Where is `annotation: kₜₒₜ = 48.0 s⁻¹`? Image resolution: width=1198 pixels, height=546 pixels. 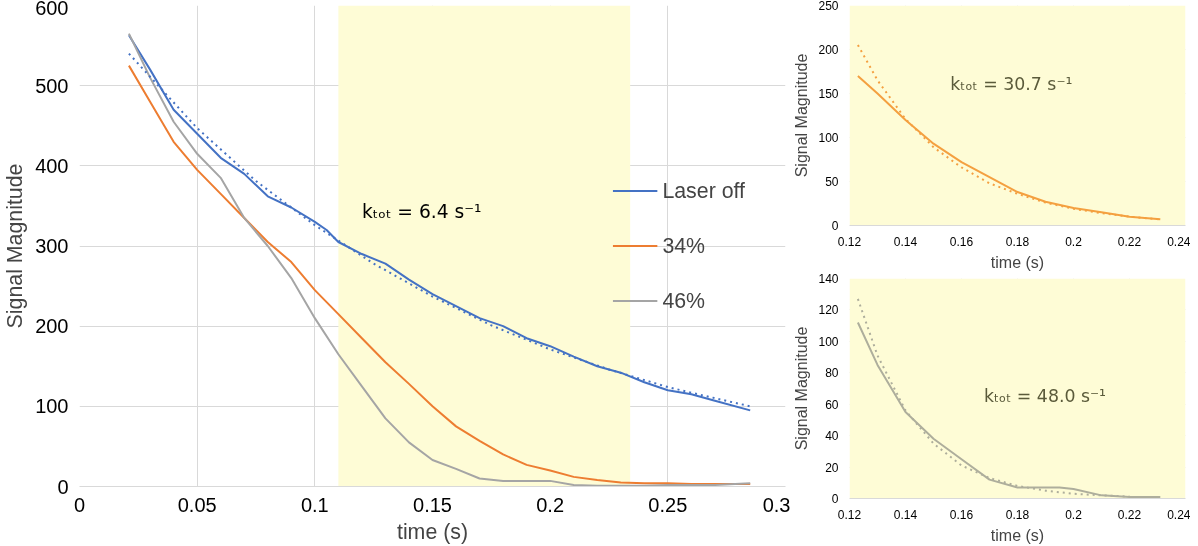
annotation: kₜₒₜ = 48.0 s⁻¹ is located at coordinates (1045, 396).